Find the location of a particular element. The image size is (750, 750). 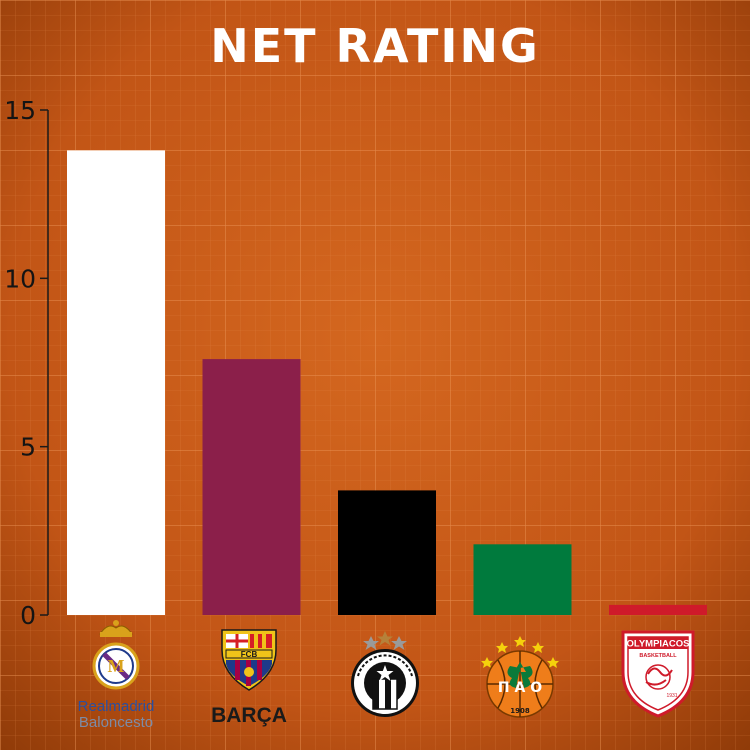

real-madrid-logo-text-1: Realmadrid is located at coordinates (116, 706).